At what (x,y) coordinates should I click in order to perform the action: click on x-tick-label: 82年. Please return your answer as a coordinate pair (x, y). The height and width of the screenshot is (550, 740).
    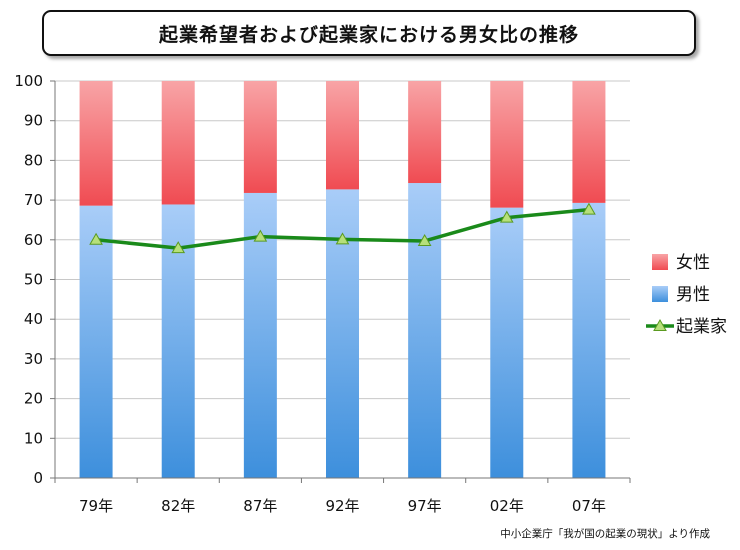
    Looking at the image, I should click on (178, 506).